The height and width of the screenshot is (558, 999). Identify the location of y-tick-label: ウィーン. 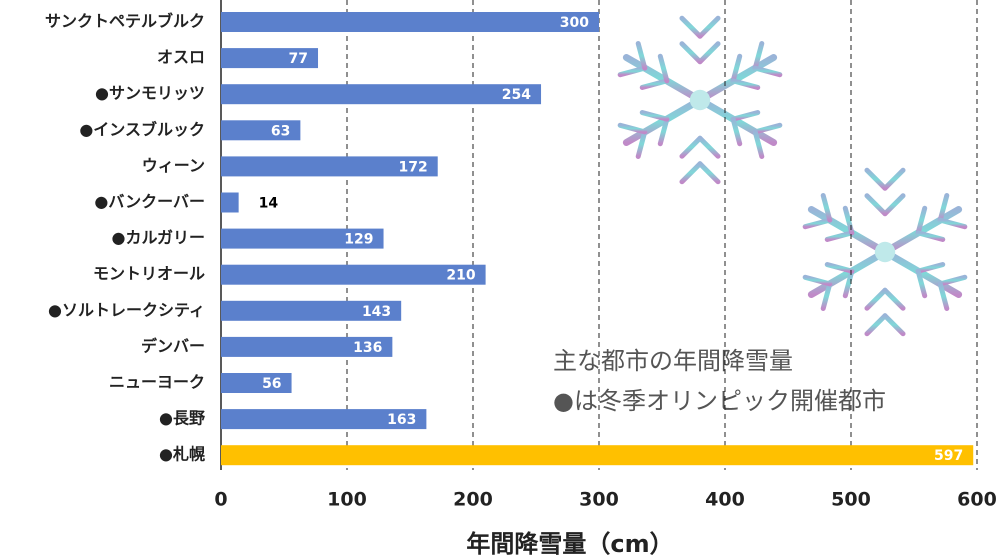
(173, 165).